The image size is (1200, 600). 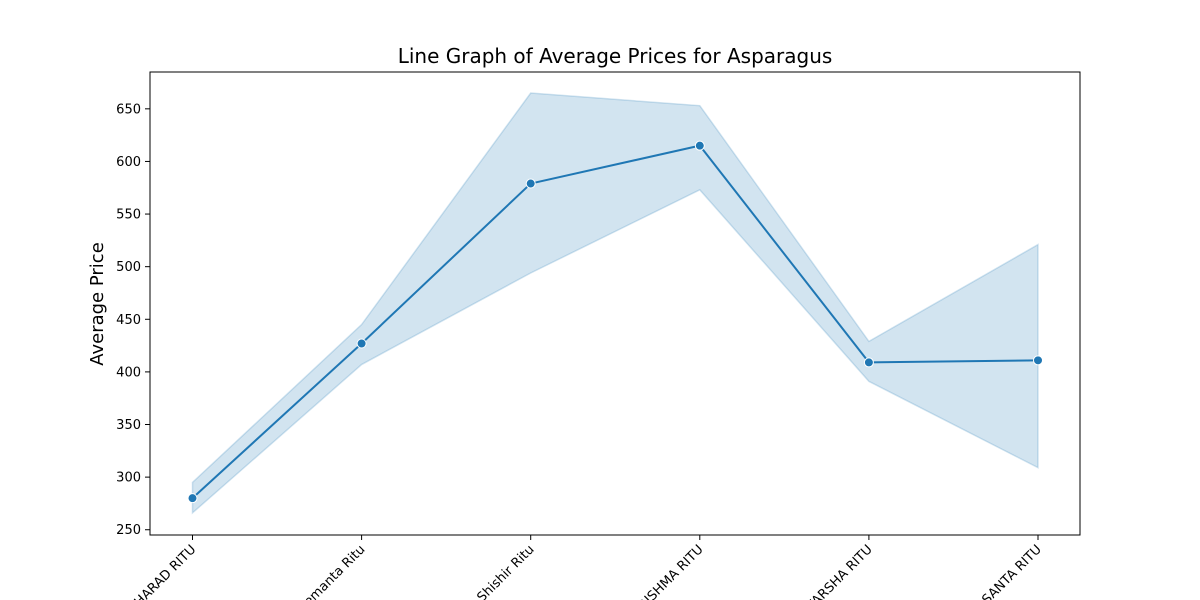 I want to click on y-axis-ticks: 250 300 350 400 450 500 550 600 650, so click(x=133, y=320).